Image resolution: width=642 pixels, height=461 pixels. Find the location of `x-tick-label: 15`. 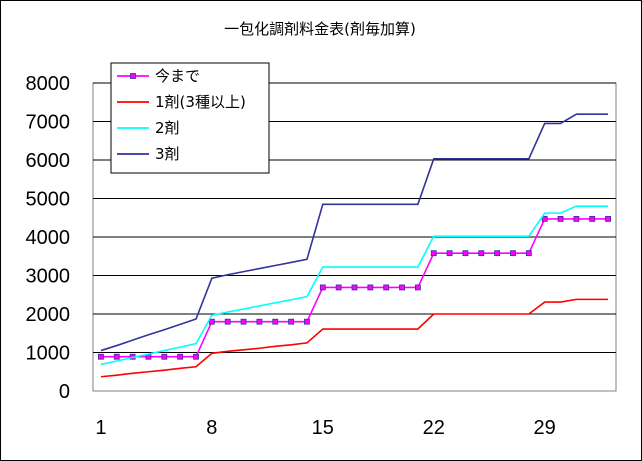

x-tick-label: 15 is located at coordinates (323, 428).